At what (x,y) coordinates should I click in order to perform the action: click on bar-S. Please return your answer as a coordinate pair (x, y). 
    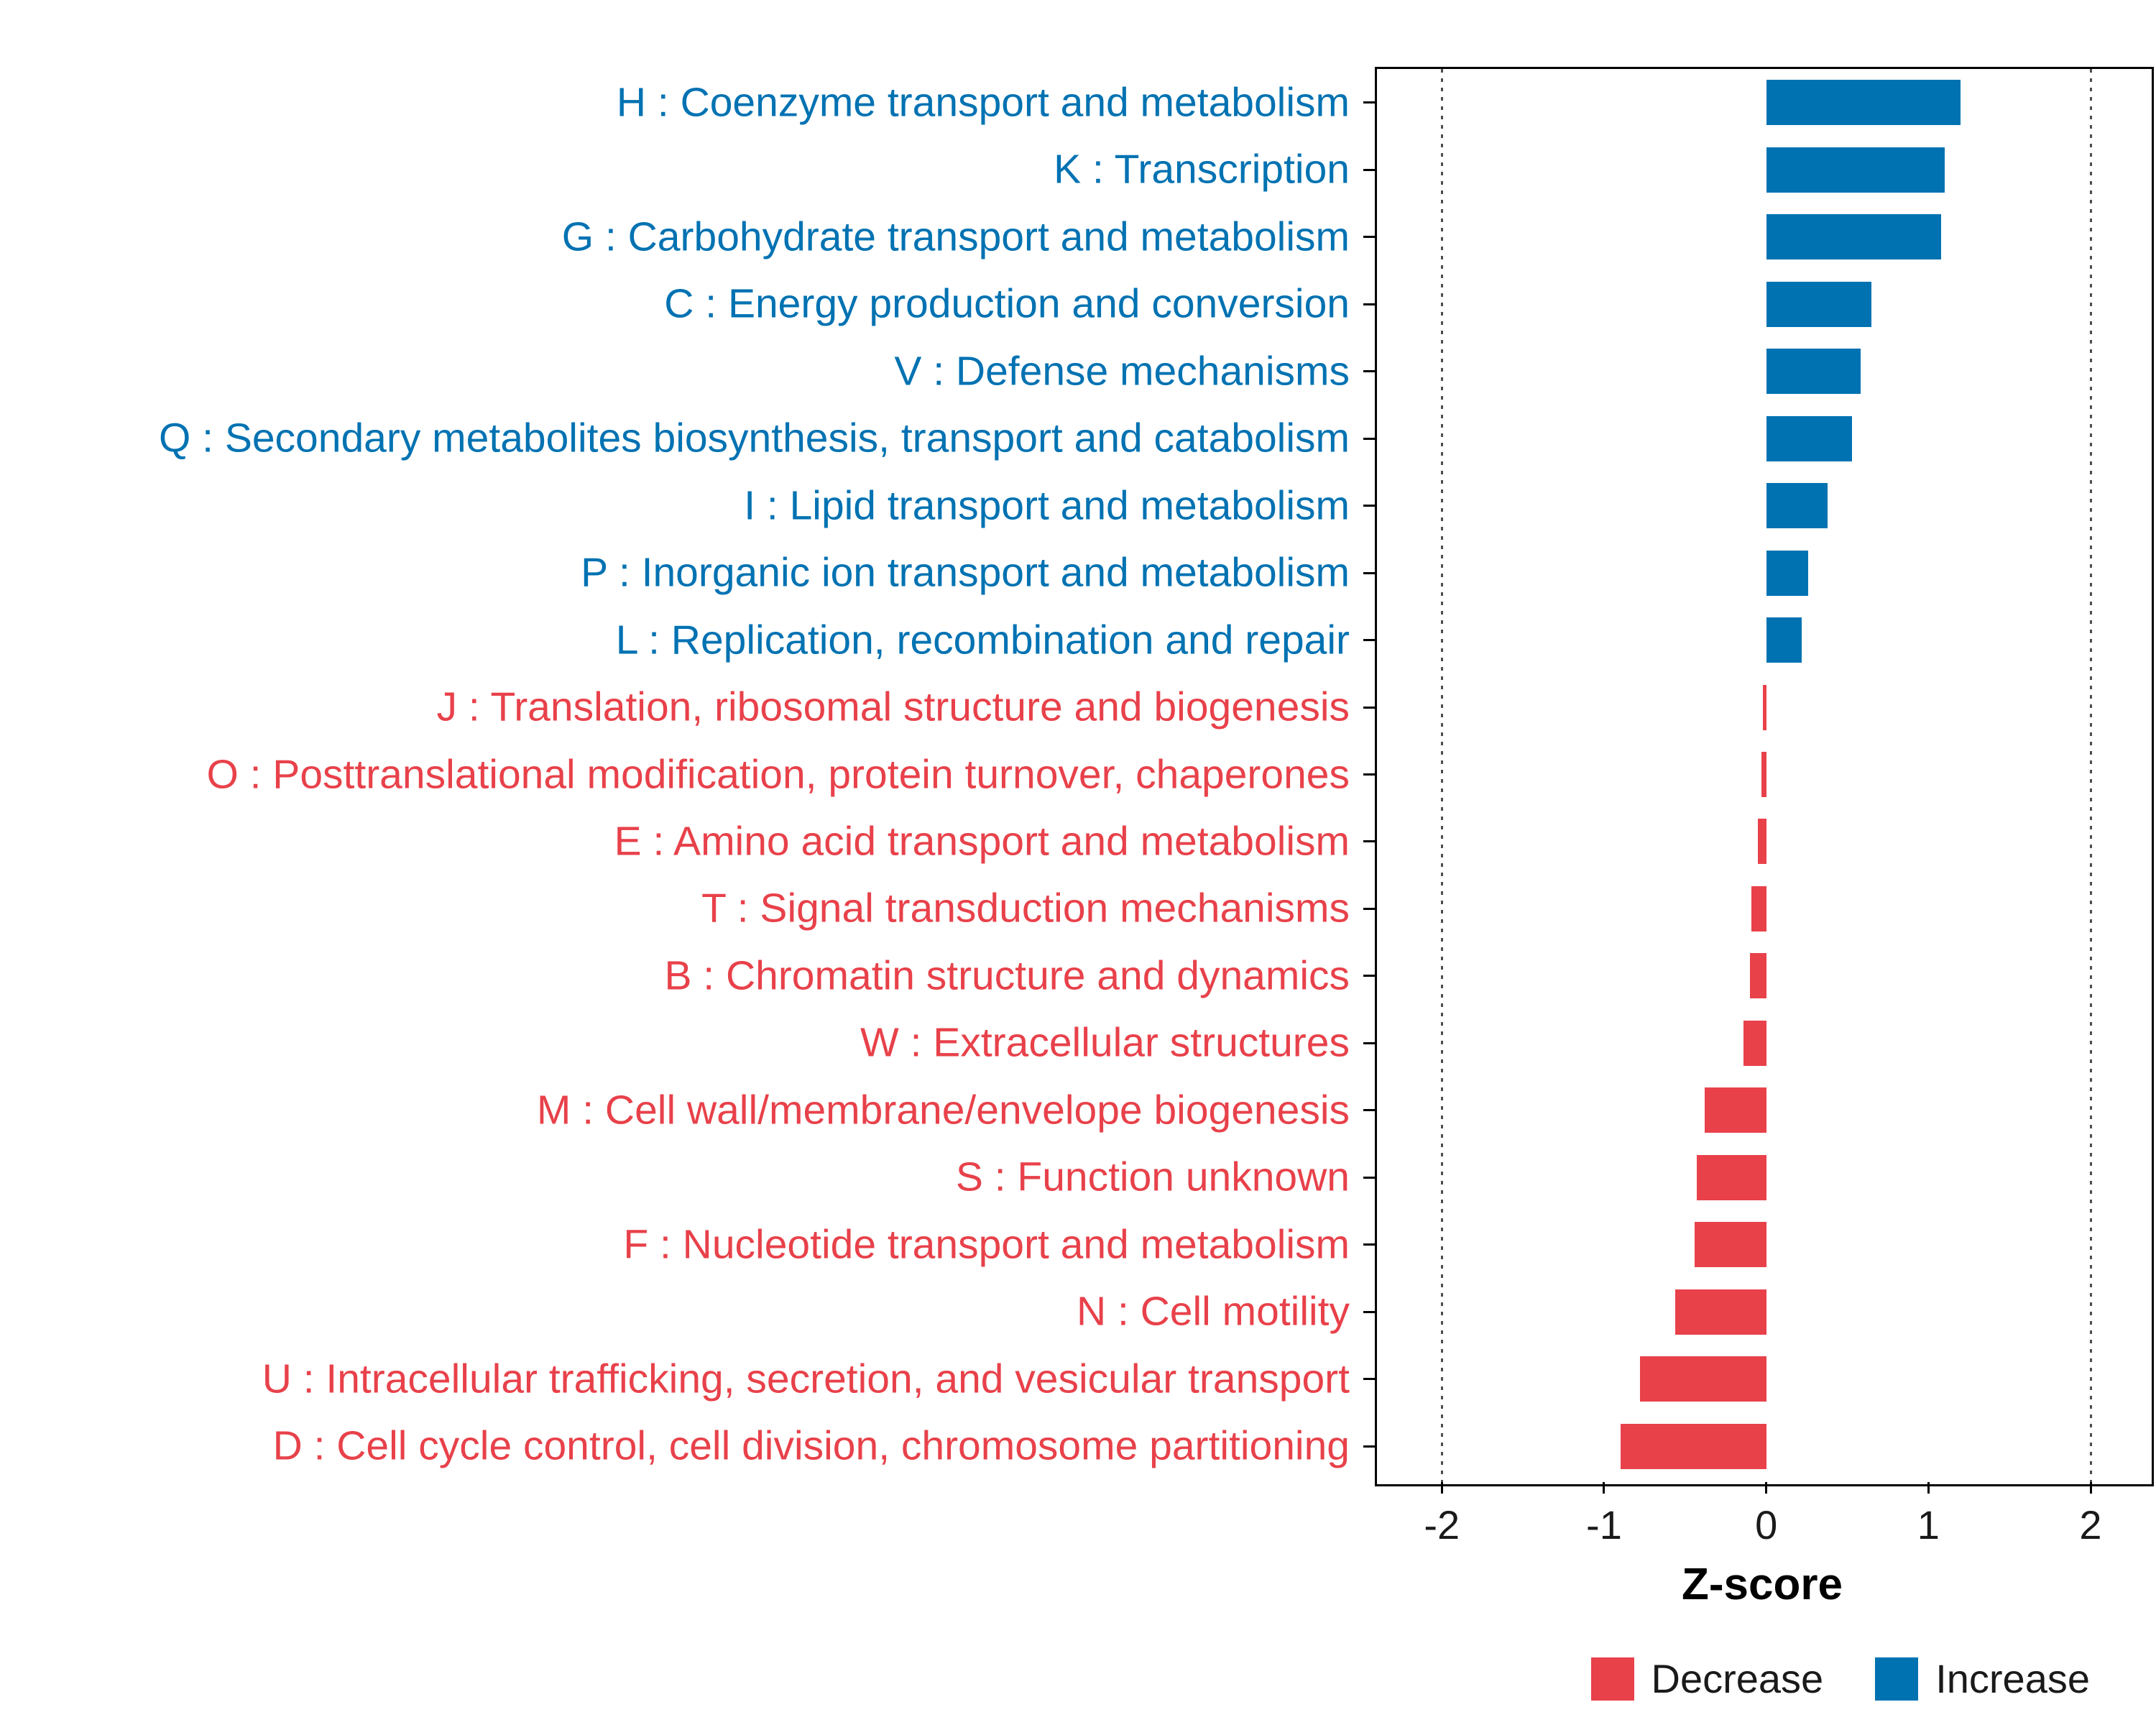
    Looking at the image, I should click on (1731, 1177).